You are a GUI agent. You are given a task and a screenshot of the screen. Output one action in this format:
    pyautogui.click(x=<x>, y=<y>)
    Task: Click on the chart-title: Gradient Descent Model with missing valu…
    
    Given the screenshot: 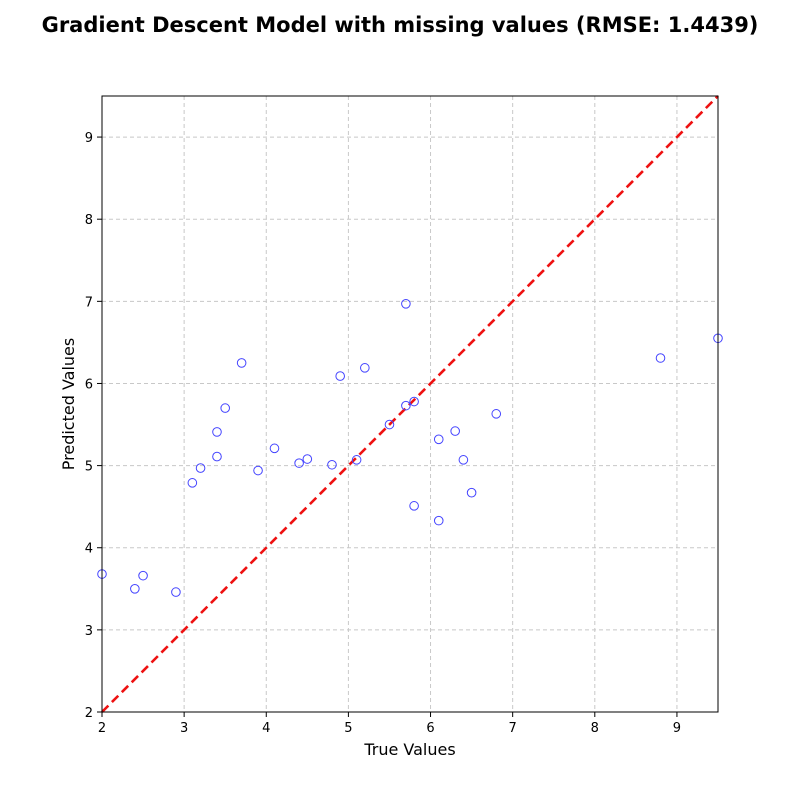 What is the action you would take?
    pyautogui.click(x=400, y=25)
    